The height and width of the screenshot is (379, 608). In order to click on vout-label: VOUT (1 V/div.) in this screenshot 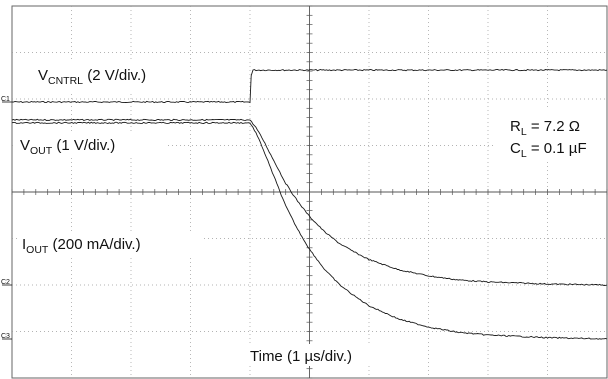, I will do `click(67, 147)`.